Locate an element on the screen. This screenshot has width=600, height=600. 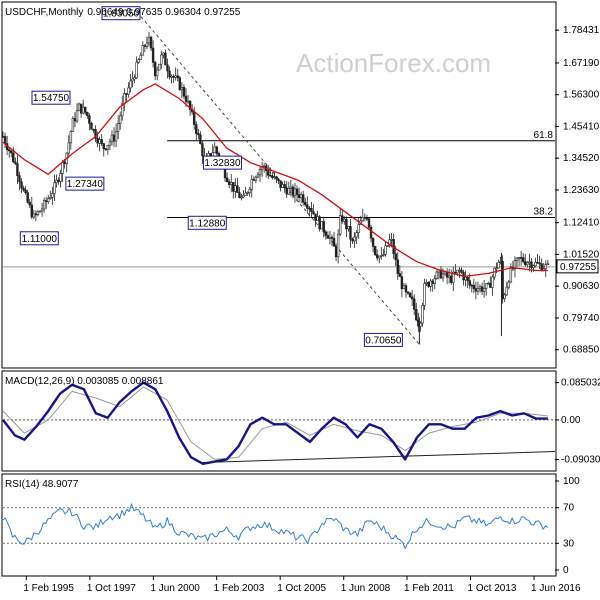
watermark: ActionForex.com is located at coordinates (393, 63).